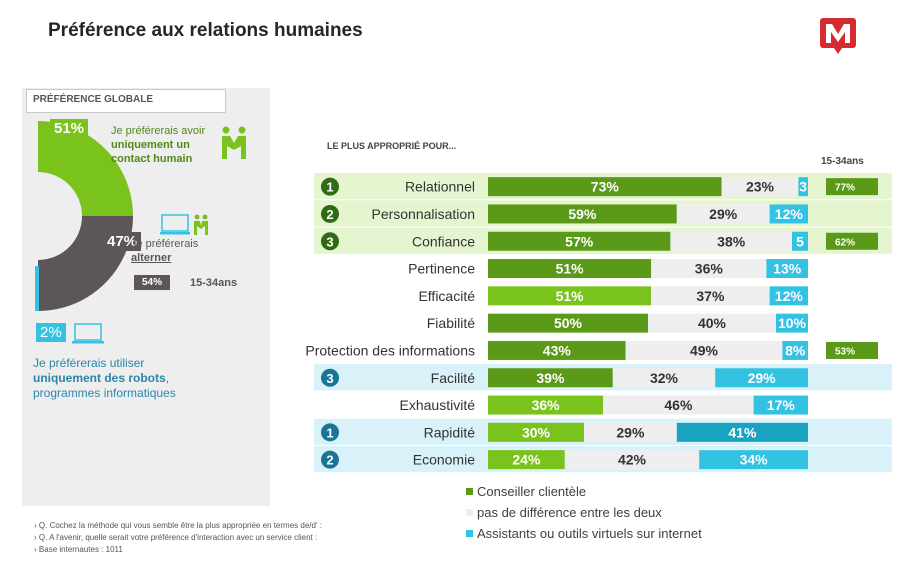 This screenshot has height=576, width=914. I want to click on handshake-icon, so click(234, 142).